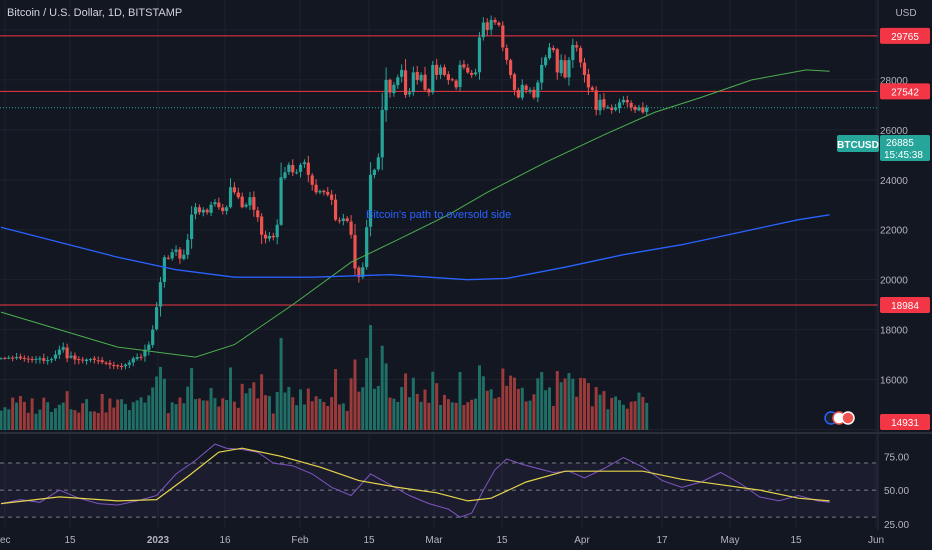  Describe the element at coordinates (858, 143) in the screenshot. I see `ticker-badge: BTCUSD` at that location.